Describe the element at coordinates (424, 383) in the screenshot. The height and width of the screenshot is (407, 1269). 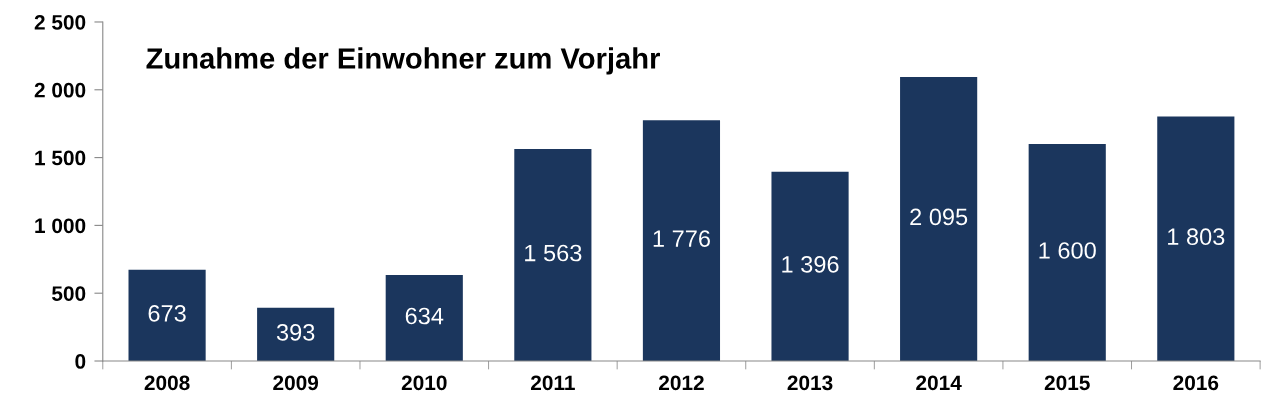
I see `x-tick-label: 2010` at that location.